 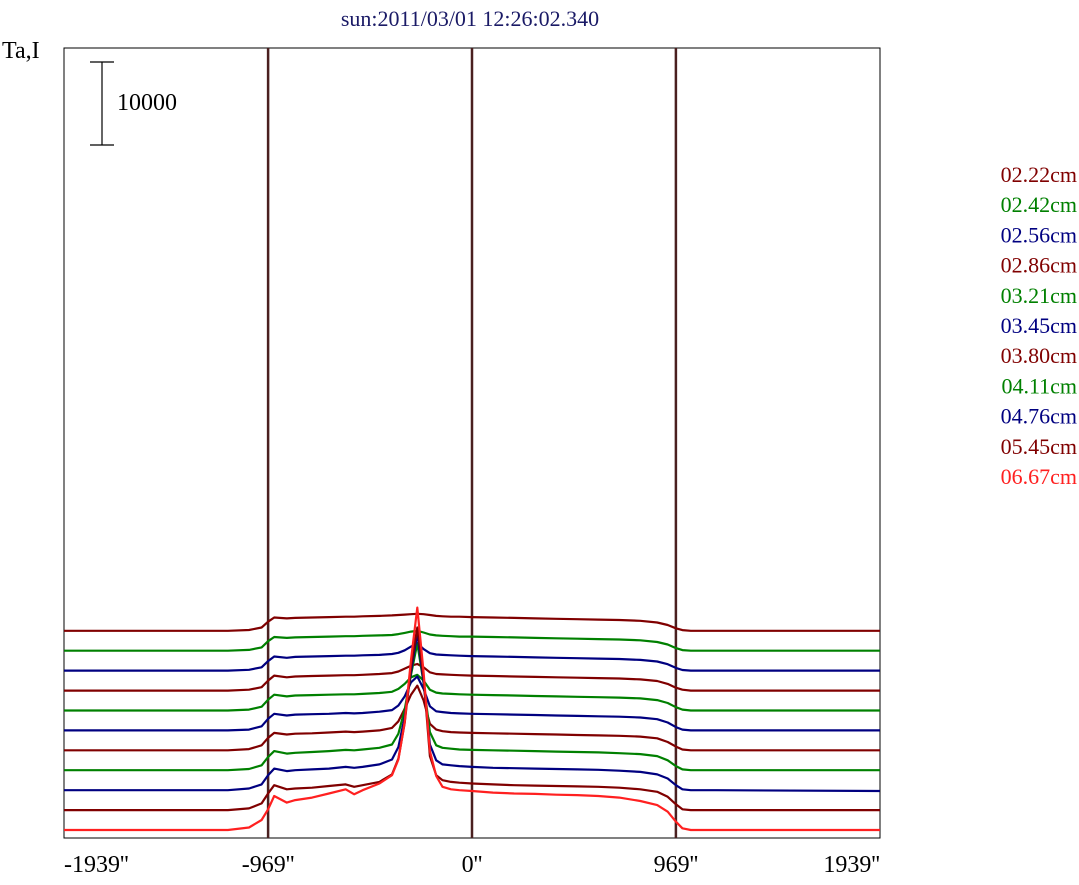 I want to click on legend-entry-04.11cm: 04.11cm, so click(x=1039, y=385).